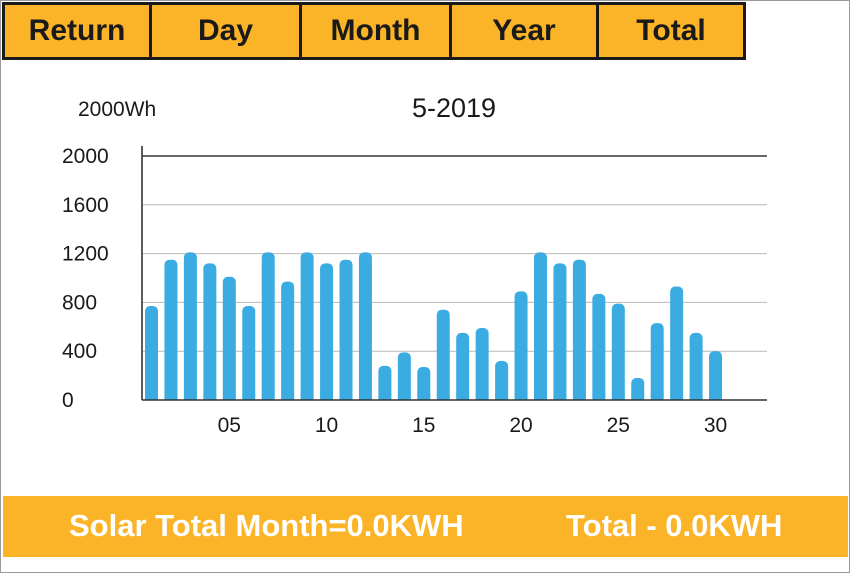 This screenshot has height=573, width=850. Describe the element at coordinates (117, 109) in the screenshot. I see `y-axis-unit-label: 2000Wh` at that location.